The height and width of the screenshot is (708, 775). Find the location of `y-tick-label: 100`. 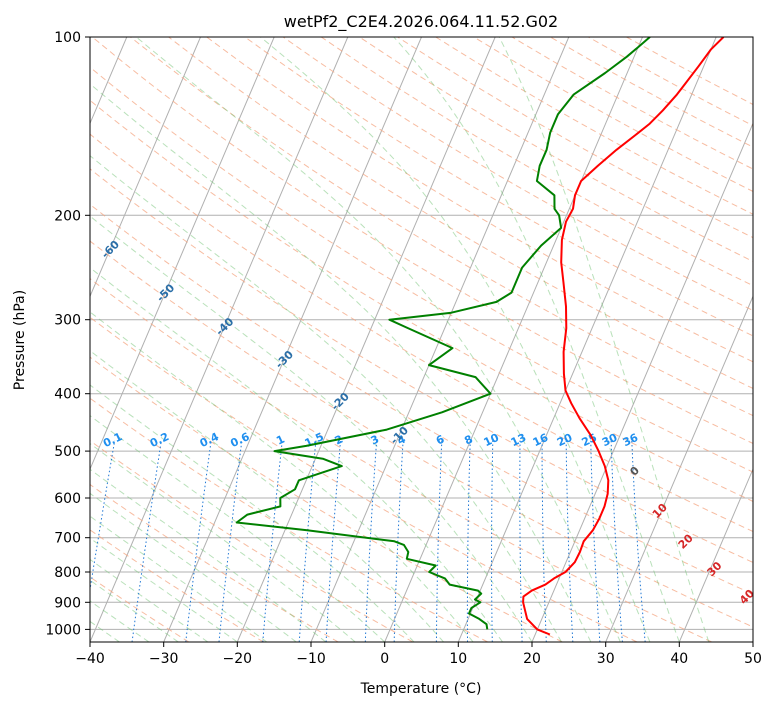

y-tick-label: 100 is located at coordinates (67, 38).